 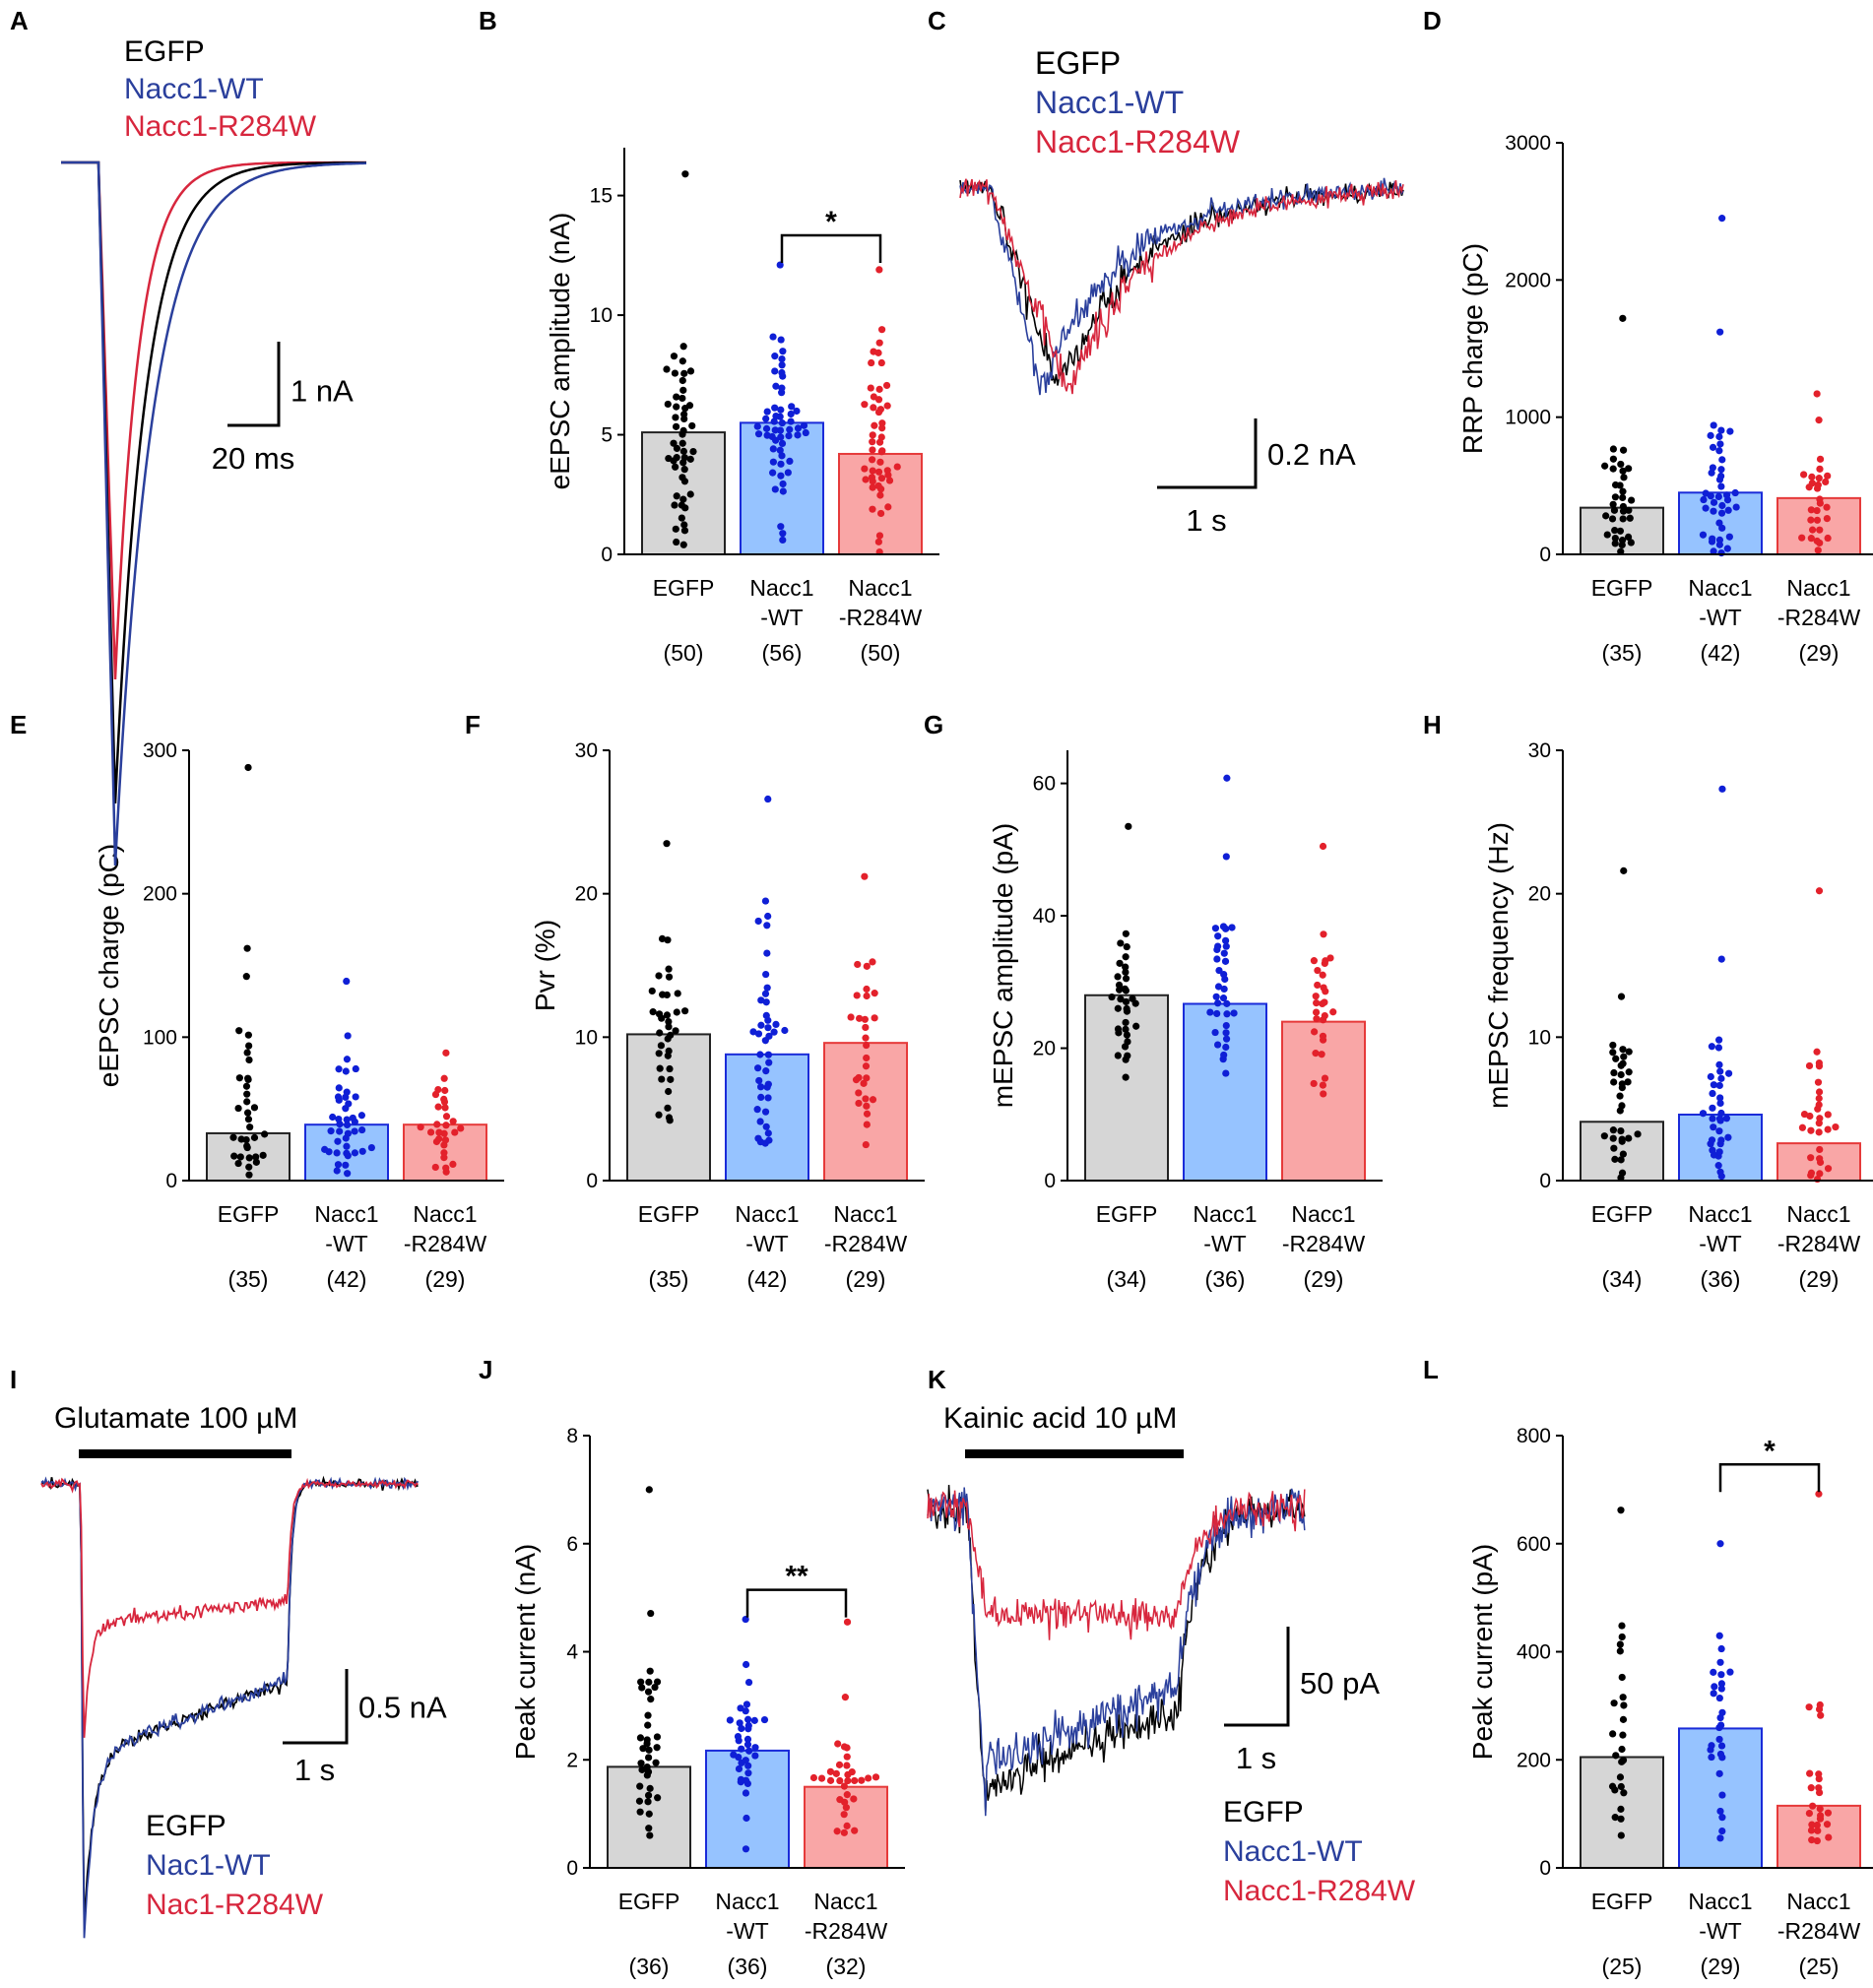 I want to click on category-label-H-0: EGFP, so click(x=1622, y=1214).